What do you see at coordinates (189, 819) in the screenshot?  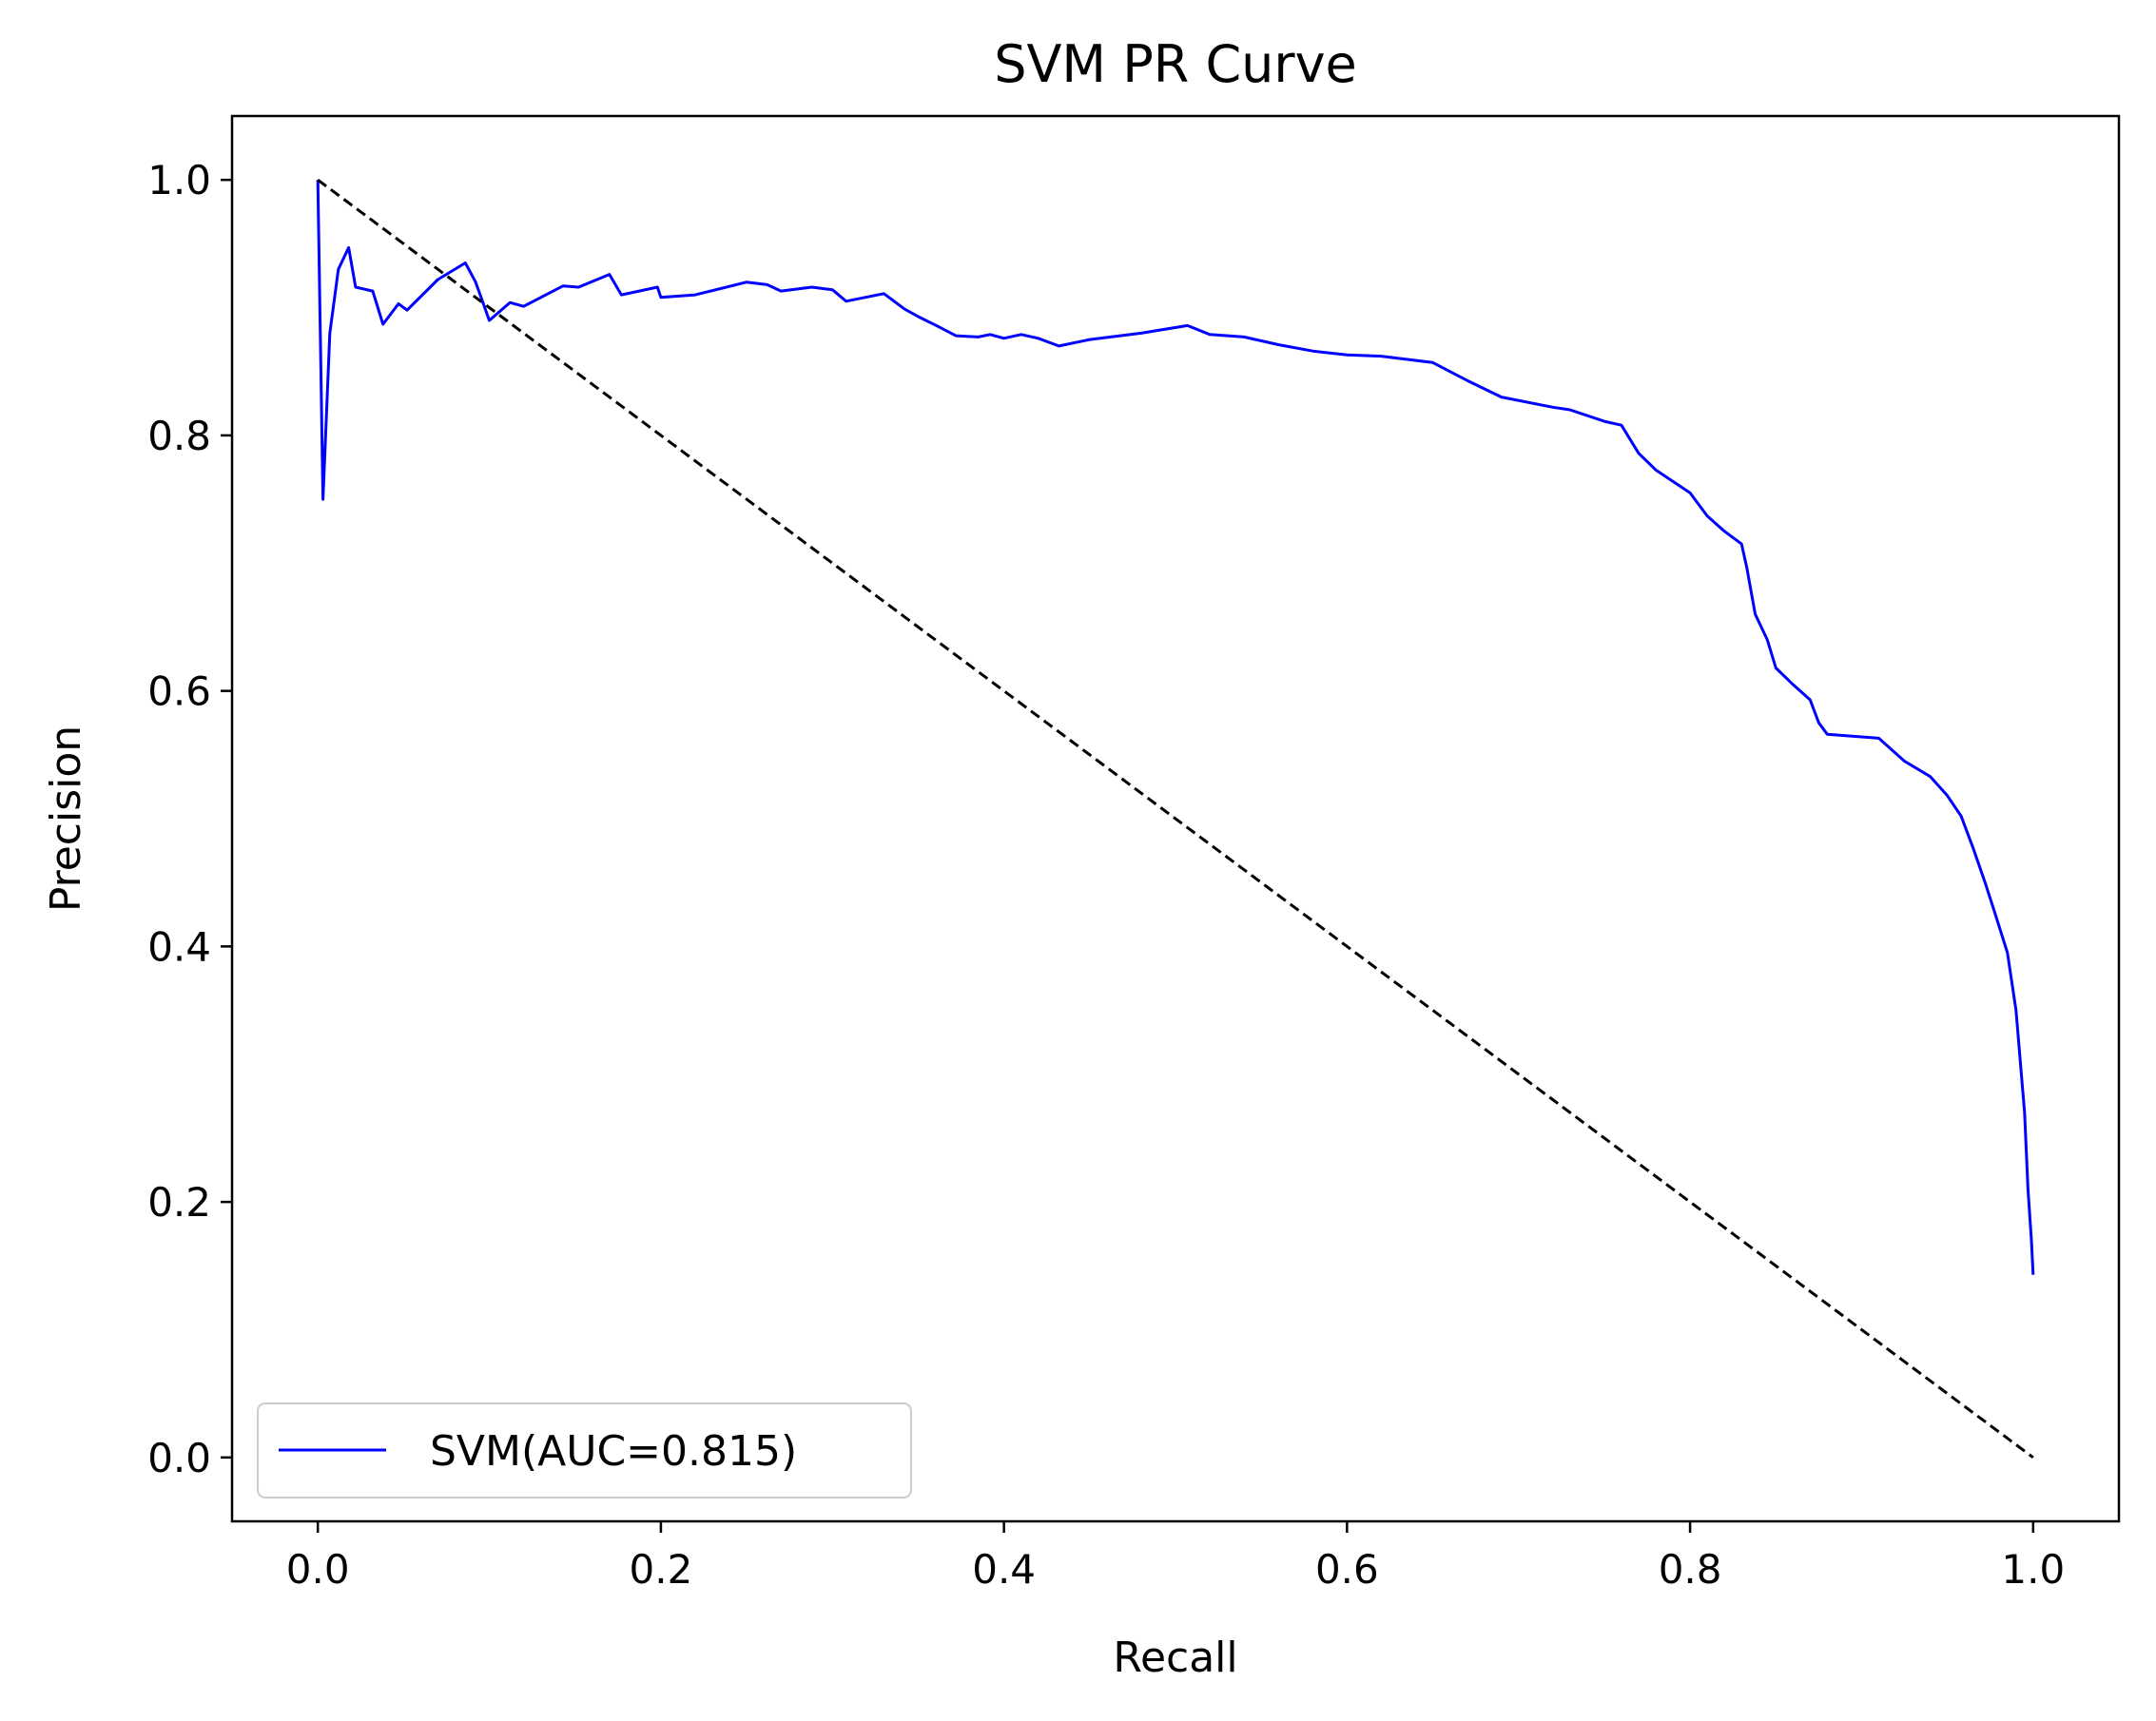 I see `y-axis: 0.0 0.2 0.4 0.6 0.8 1.0` at bounding box center [189, 819].